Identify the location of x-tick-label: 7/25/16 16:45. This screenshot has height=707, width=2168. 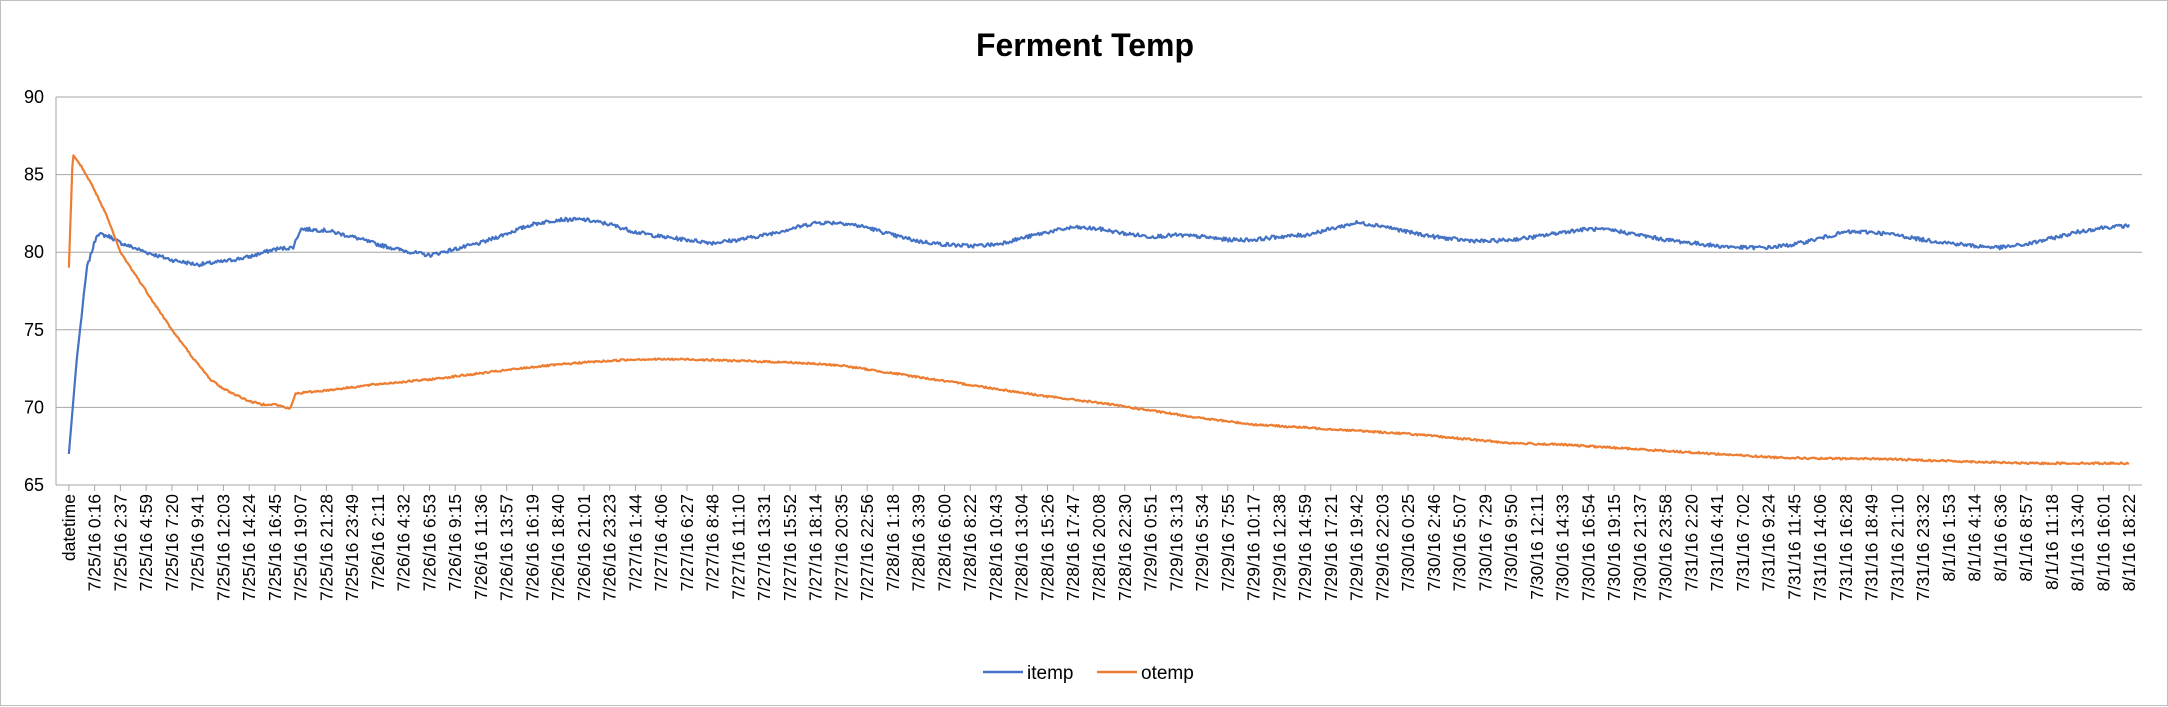
(275, 547).